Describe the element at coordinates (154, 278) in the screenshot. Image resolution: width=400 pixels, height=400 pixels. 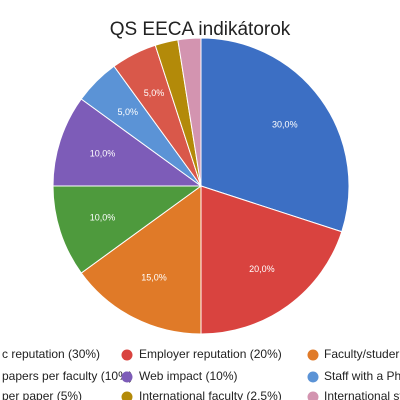
I see `slice-label: 15,0%` at that location.